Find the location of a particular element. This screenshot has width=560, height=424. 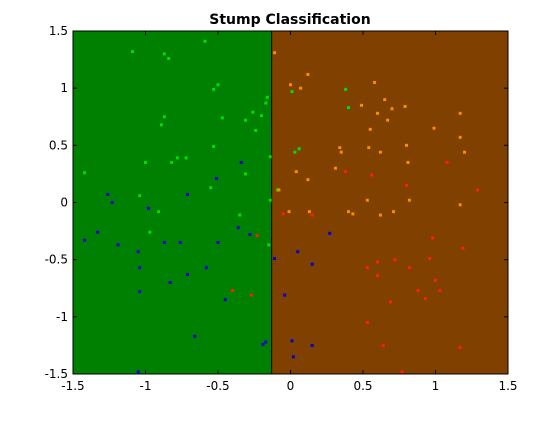

y-tick-label: -1.5 is located at coordinates (56, 374).